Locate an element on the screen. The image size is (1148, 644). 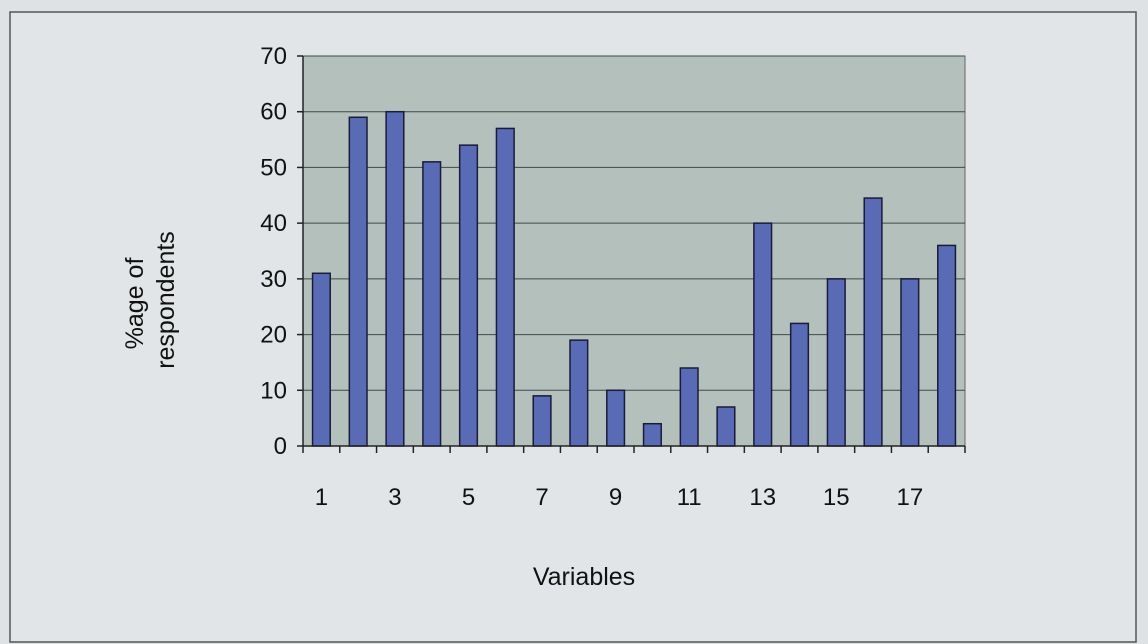
x-tick-label: 15 is located at coordinates (836, 497).